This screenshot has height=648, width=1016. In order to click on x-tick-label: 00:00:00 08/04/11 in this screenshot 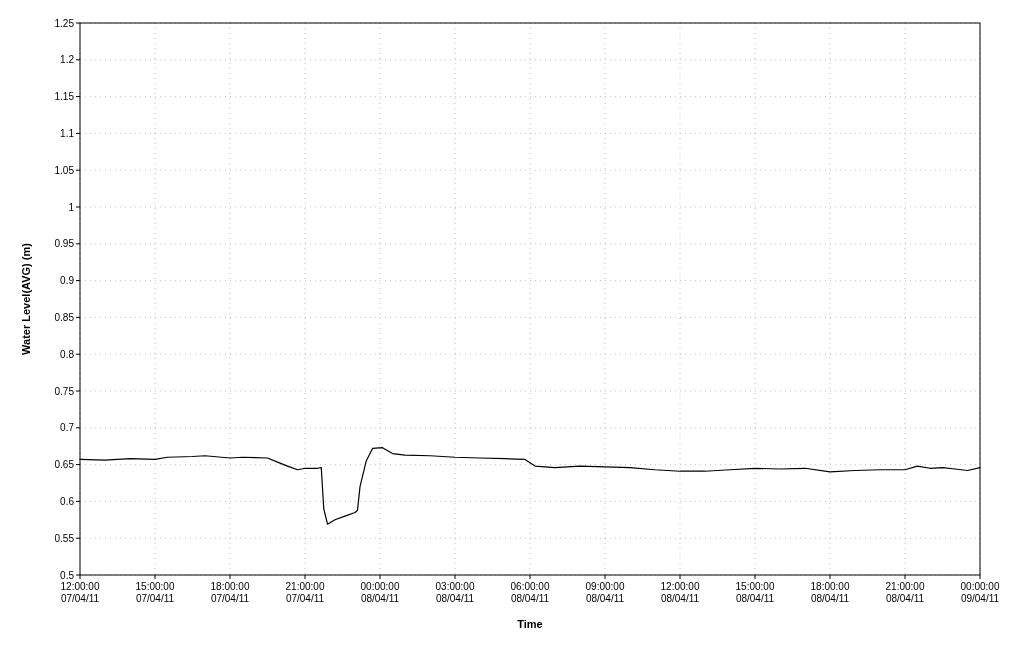, I will do `click(380, 592)`.